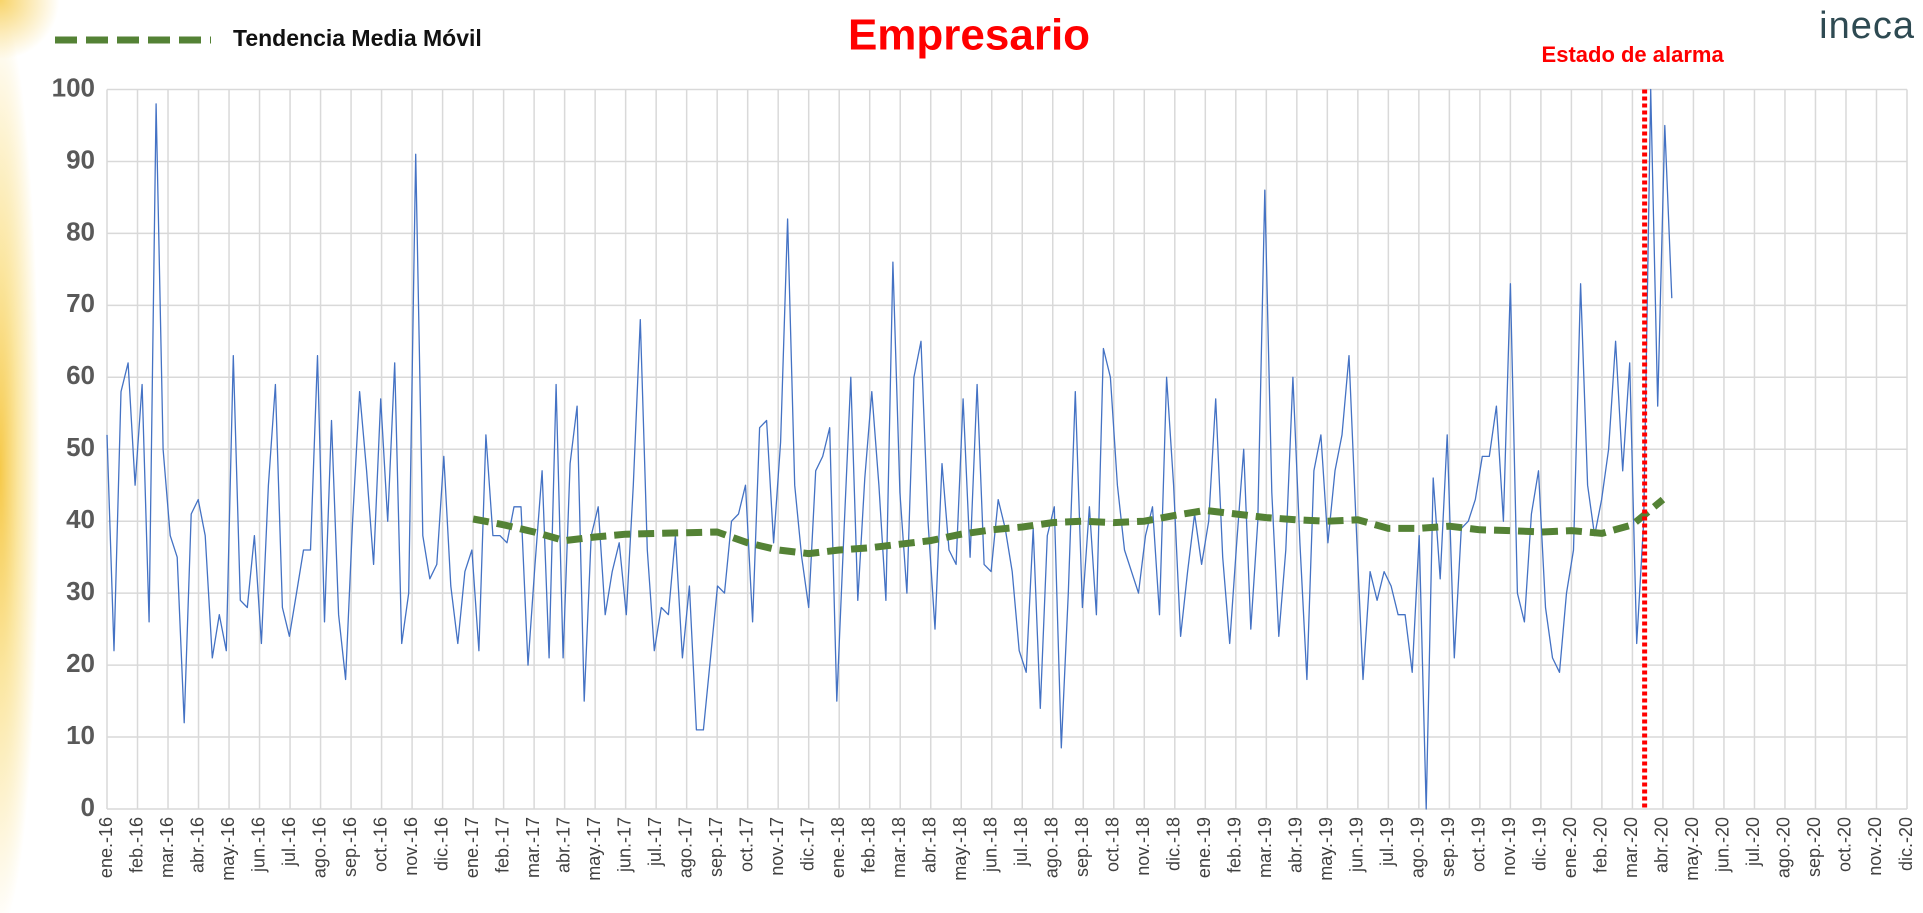  I want to click on y-tick-label: 10, so click(80, 735).